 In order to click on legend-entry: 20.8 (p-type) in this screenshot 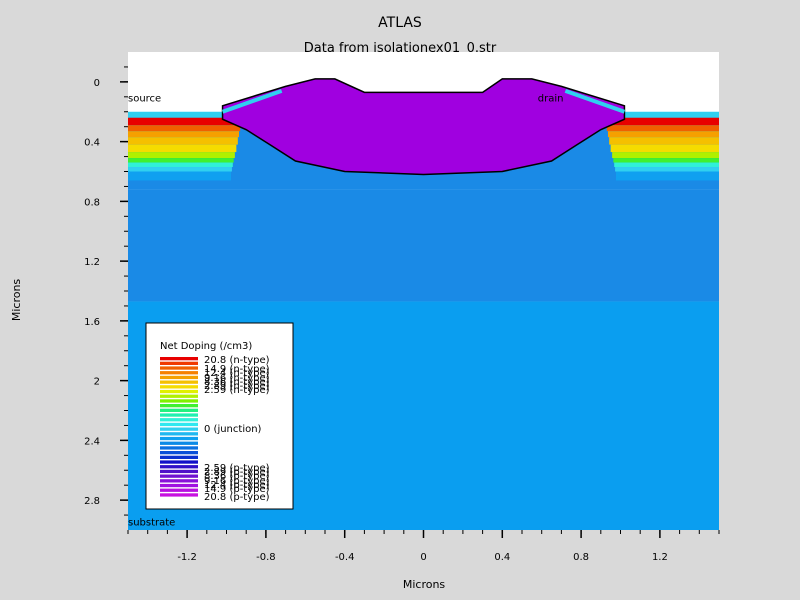, I will do `click(237, 497)`.